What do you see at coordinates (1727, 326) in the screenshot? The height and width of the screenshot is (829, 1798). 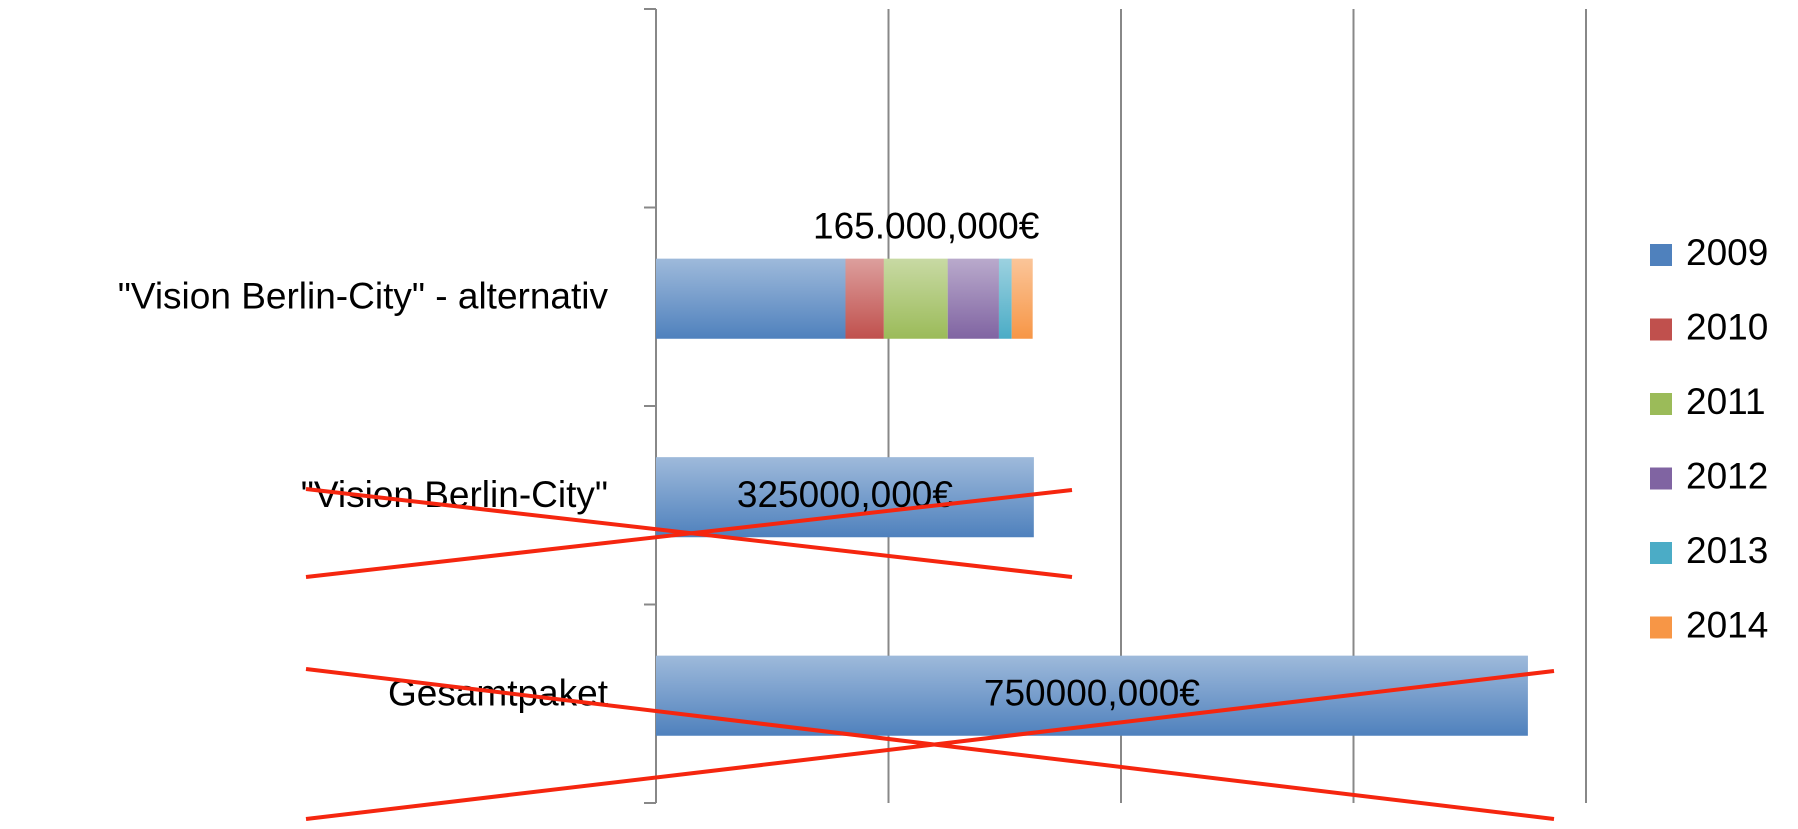 I see `legend-label: 2010` at bounding box center [1727, 326].